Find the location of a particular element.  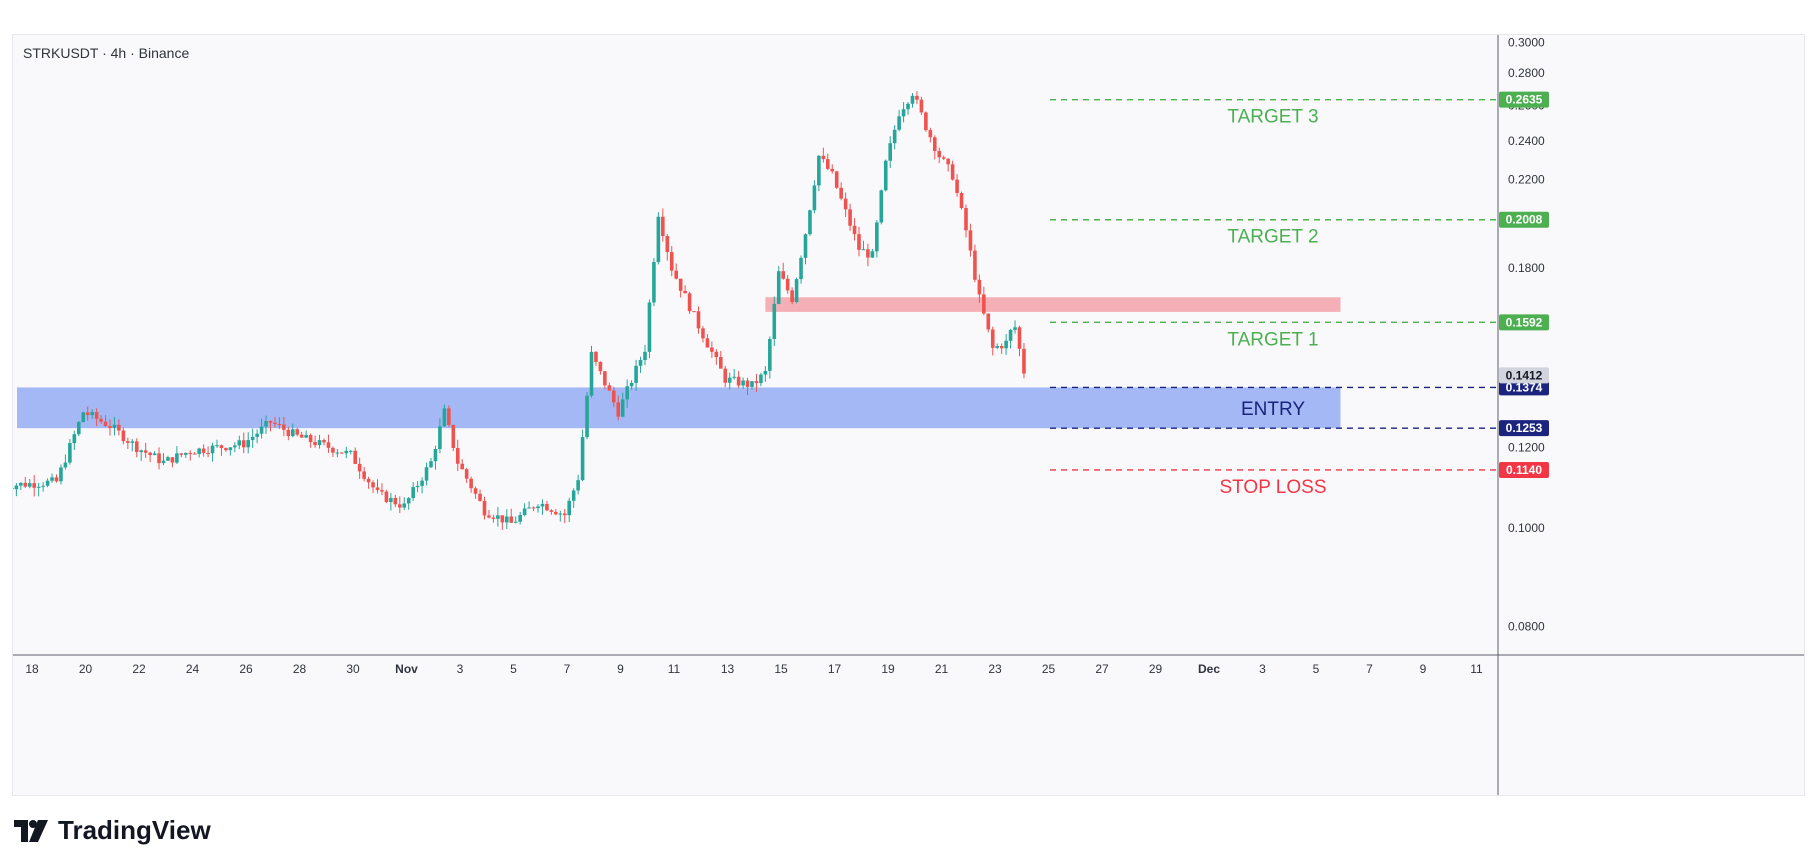

target-3-tag-text: 0.2635 is located at coordinates (1524, 100).